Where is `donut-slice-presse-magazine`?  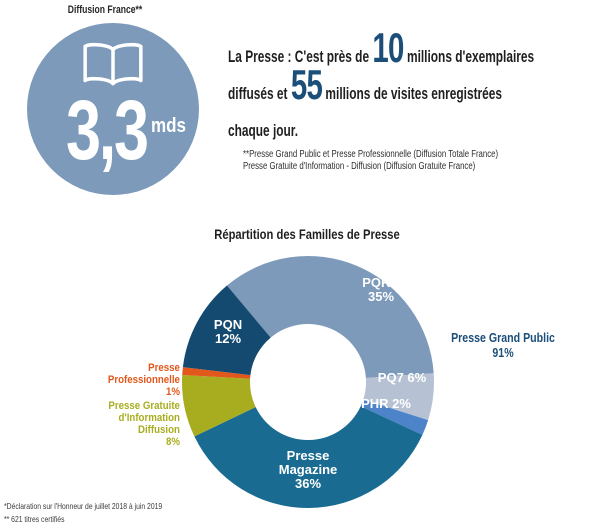
donut-slice-presse-magazine is located at coordinates (308, 457).